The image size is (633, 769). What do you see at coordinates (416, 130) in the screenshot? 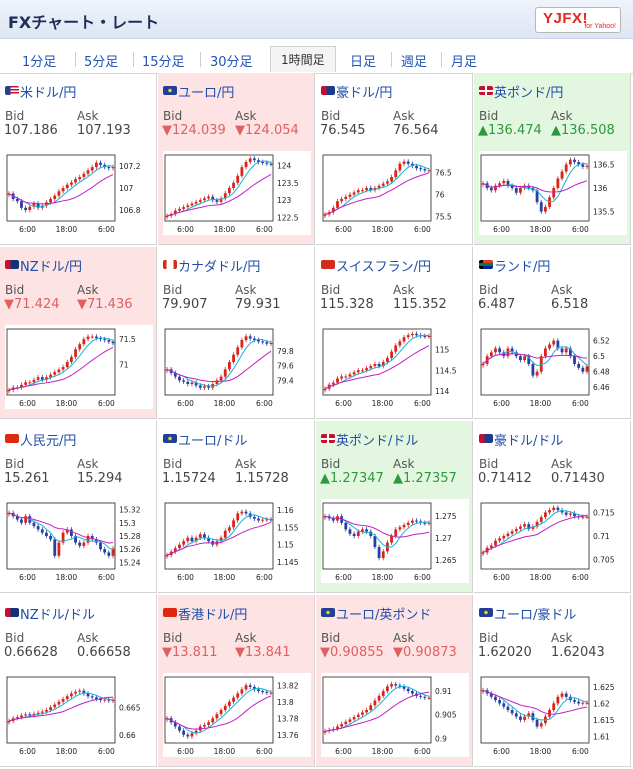
I see `ask-number: 76.564` at bounding box center [416, 130].